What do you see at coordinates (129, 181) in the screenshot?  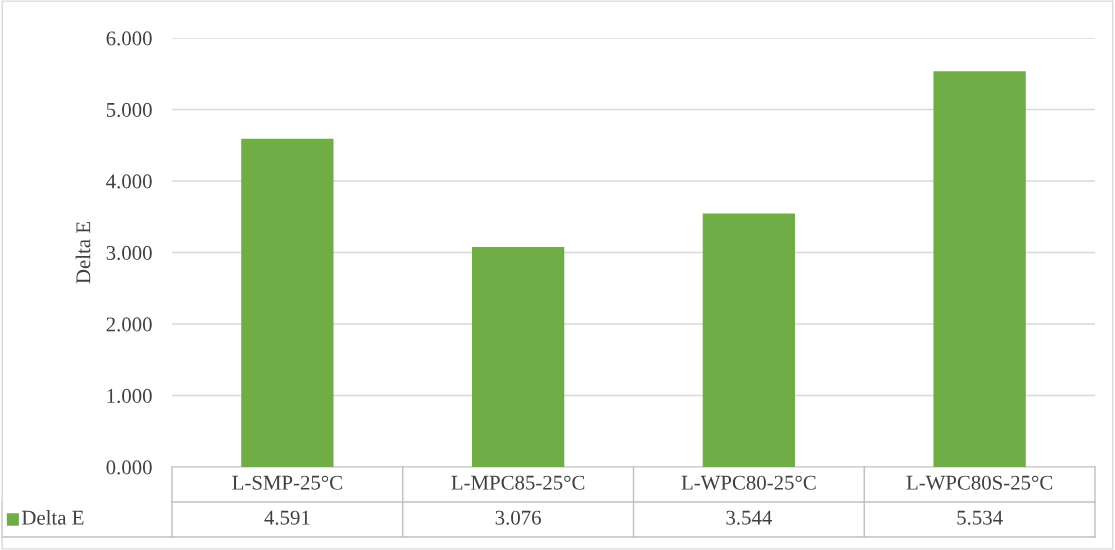 I see `y-tick-label: 4.000` at bounding box center [129, 181].